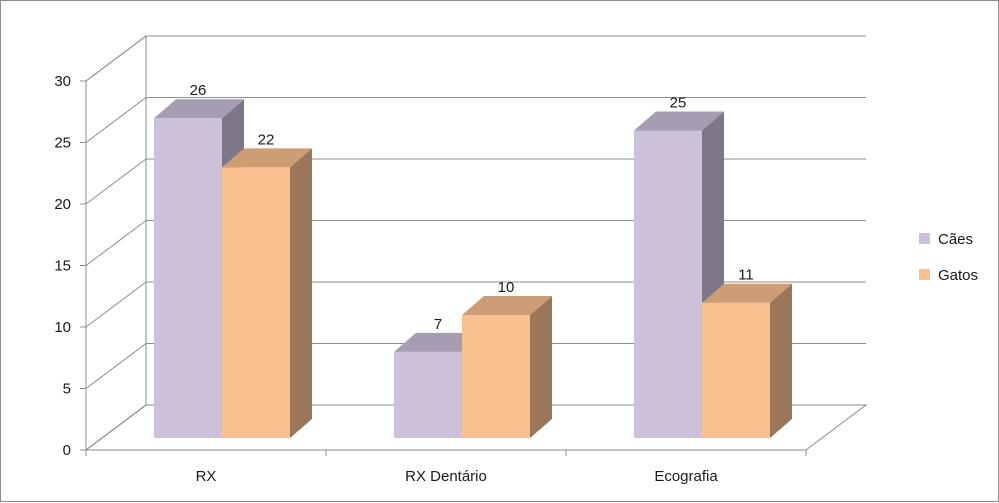  What do you see at coordinates (62, 143) in the screenshot?
I see `y-tick-label: 25` at bounding box center [62, 143].